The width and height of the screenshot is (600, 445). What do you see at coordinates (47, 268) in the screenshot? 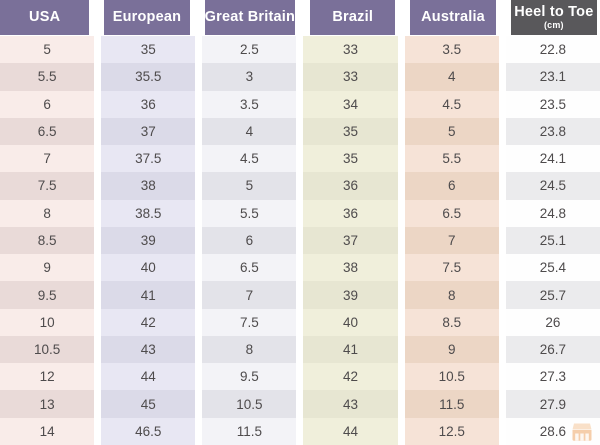
I see `table-cell-usa: 9` at bounding box center [47, 268].